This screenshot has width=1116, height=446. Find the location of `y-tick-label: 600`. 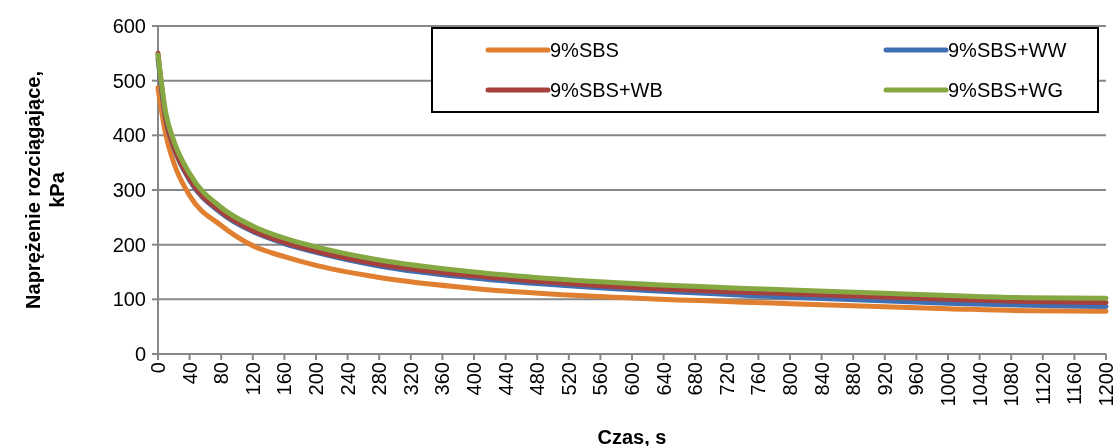

y-tick-label: 600 is located at coordinates (129, 26).